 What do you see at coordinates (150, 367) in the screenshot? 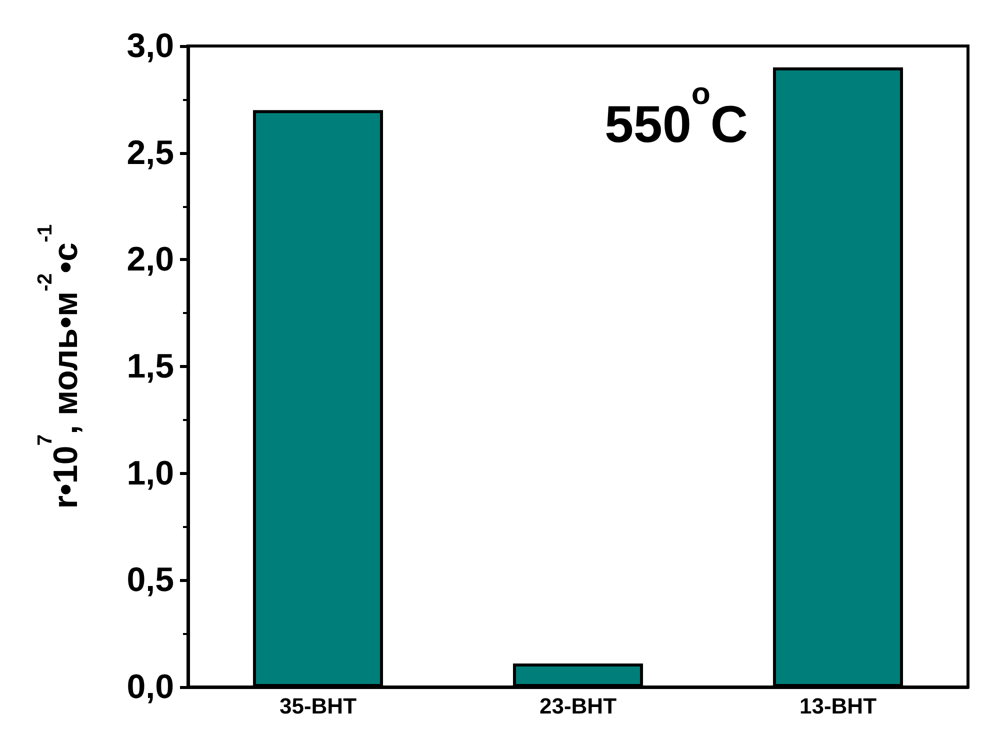
I see `y-tick-label: 1,5` at bounding box center [150, 367].